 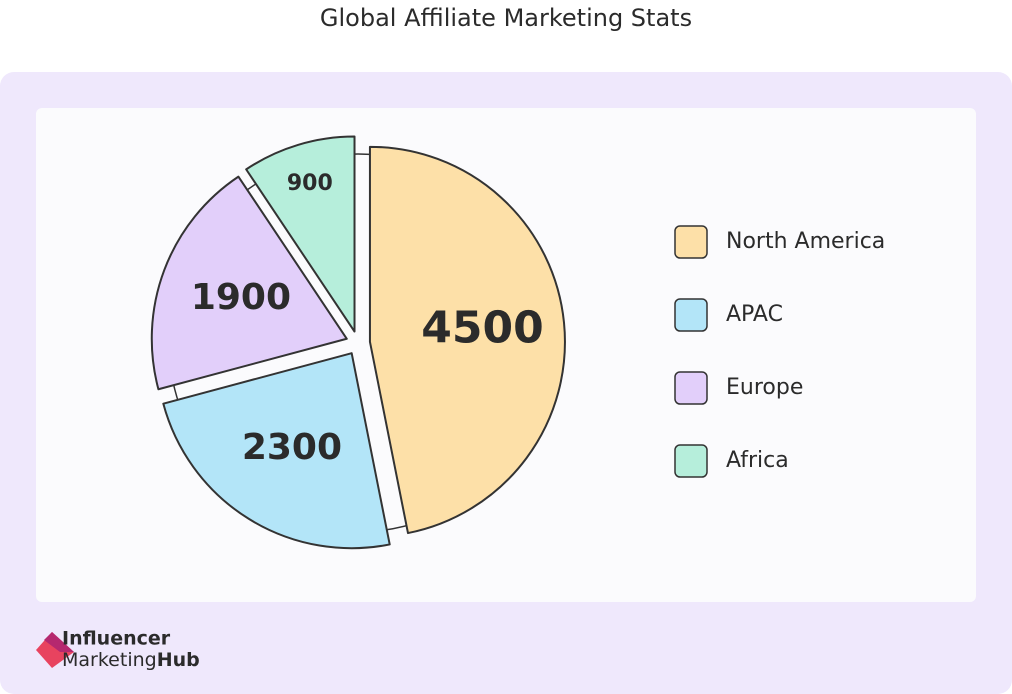 What do you see at coordinates (292, 447) in the screenshot?
I see `data-label: 2300` at bounding box center [292, 447].